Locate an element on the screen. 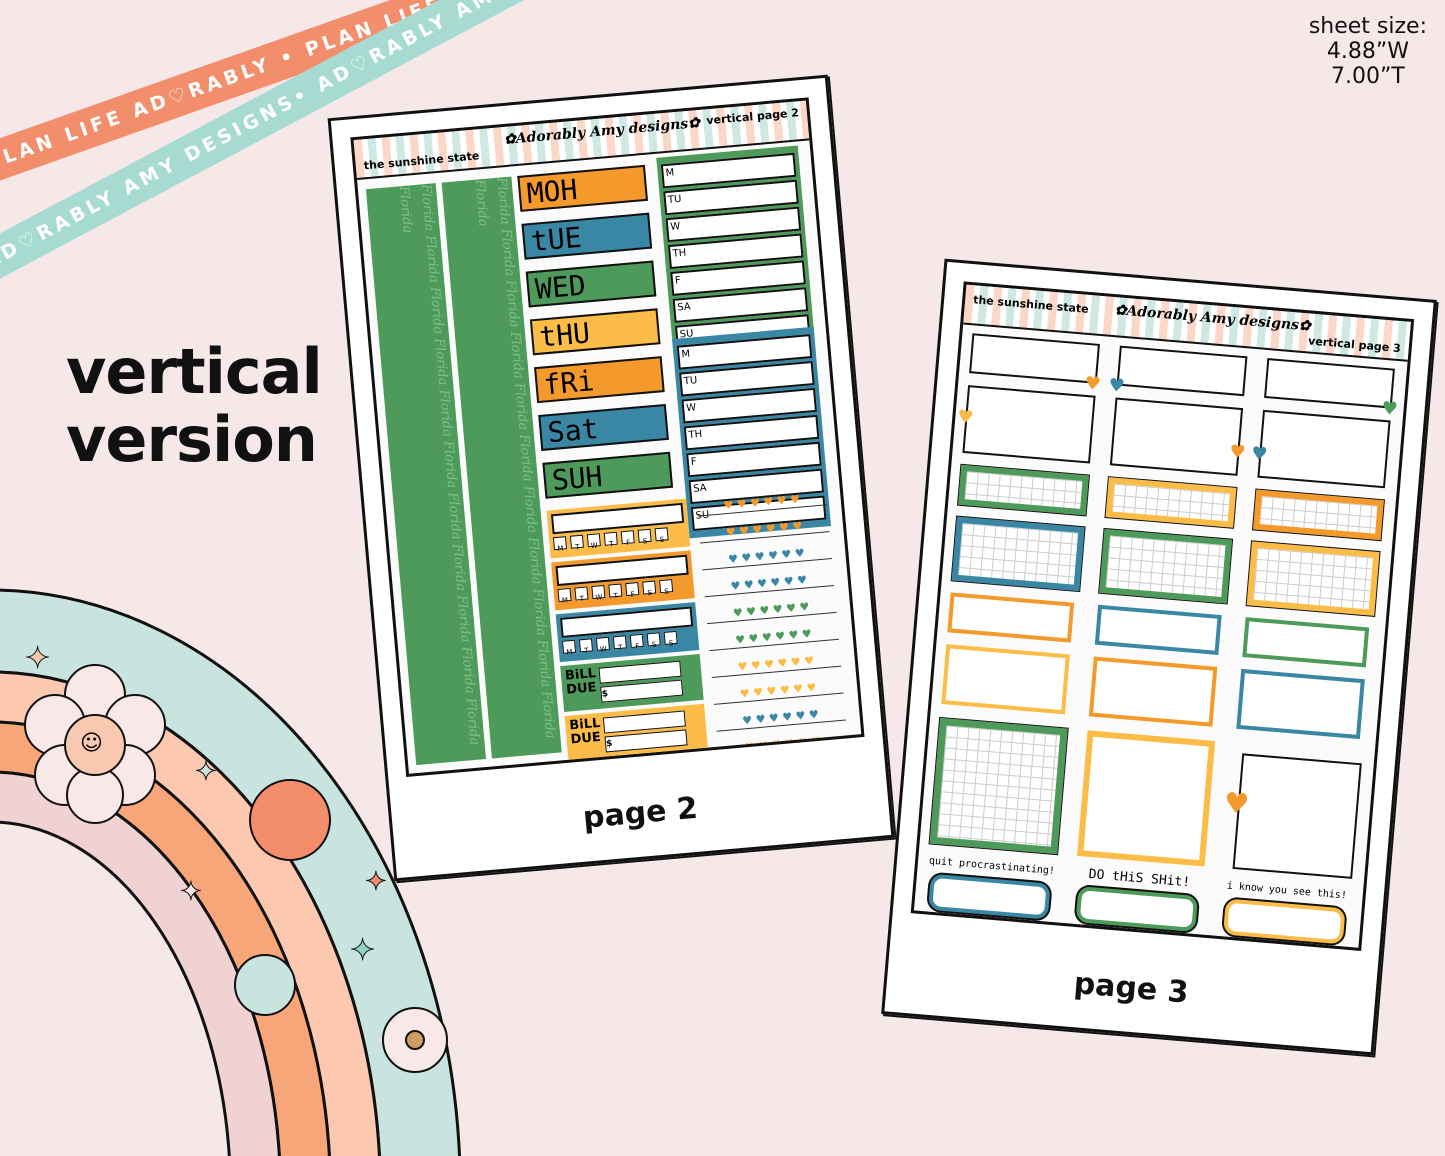  page-2-caption: page 2 is located at coordinates (640, 813).